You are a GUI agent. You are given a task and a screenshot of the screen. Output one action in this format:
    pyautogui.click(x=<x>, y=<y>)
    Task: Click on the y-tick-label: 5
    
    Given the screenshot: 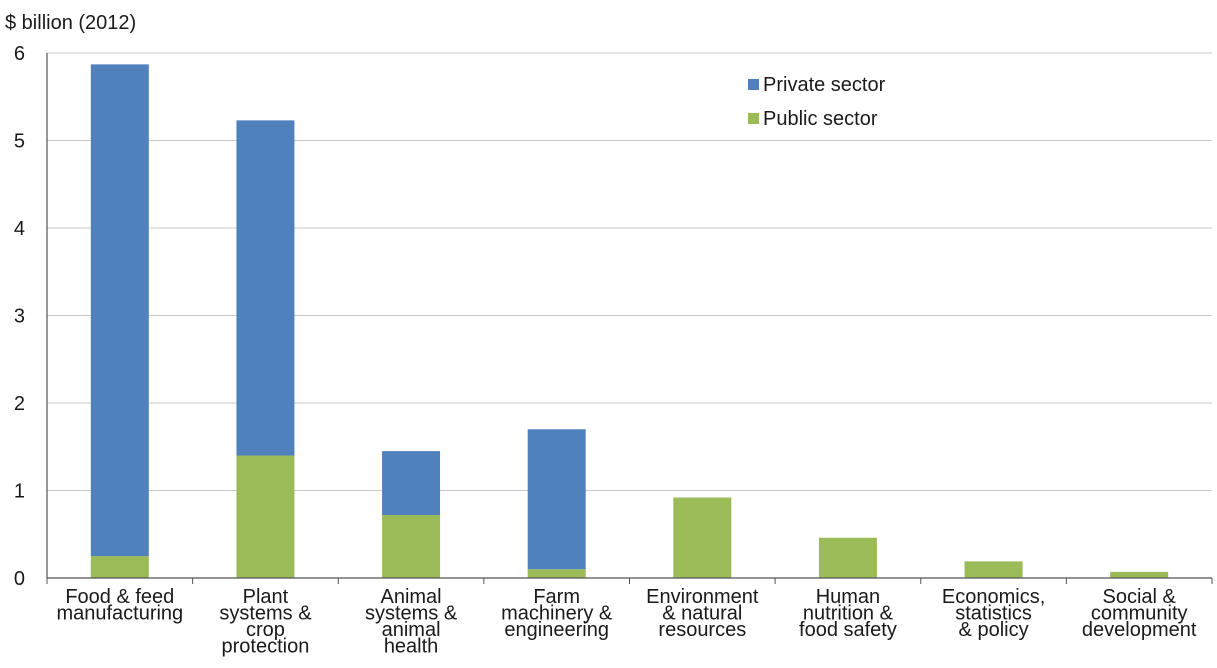 What is the action you would take?
    pyautogui.click(x=19, y=142)
    